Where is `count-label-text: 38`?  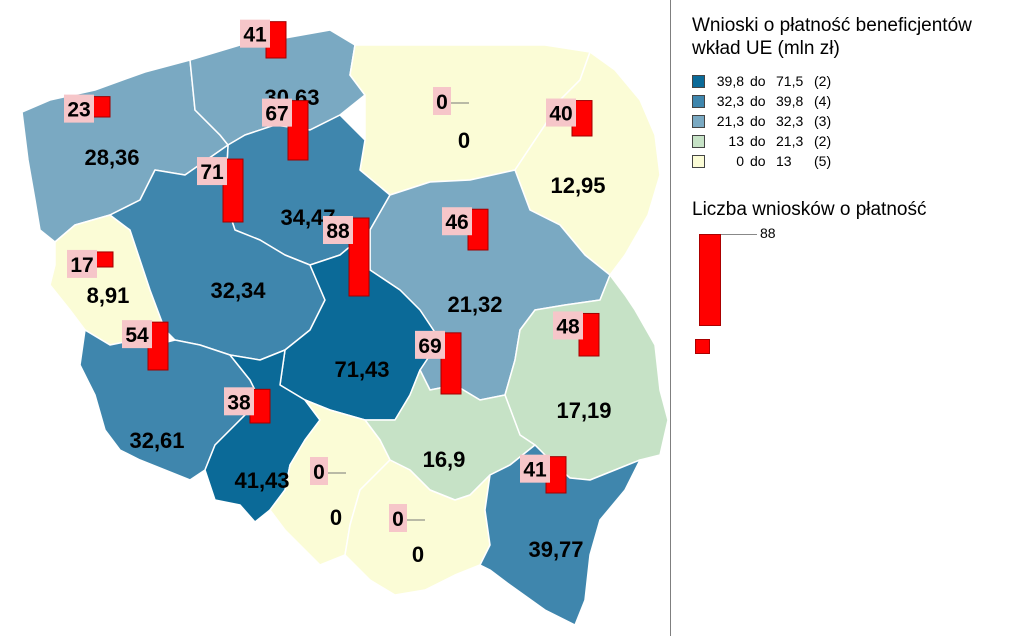
count-label-text: 38 is located at coordinates (239, 402).